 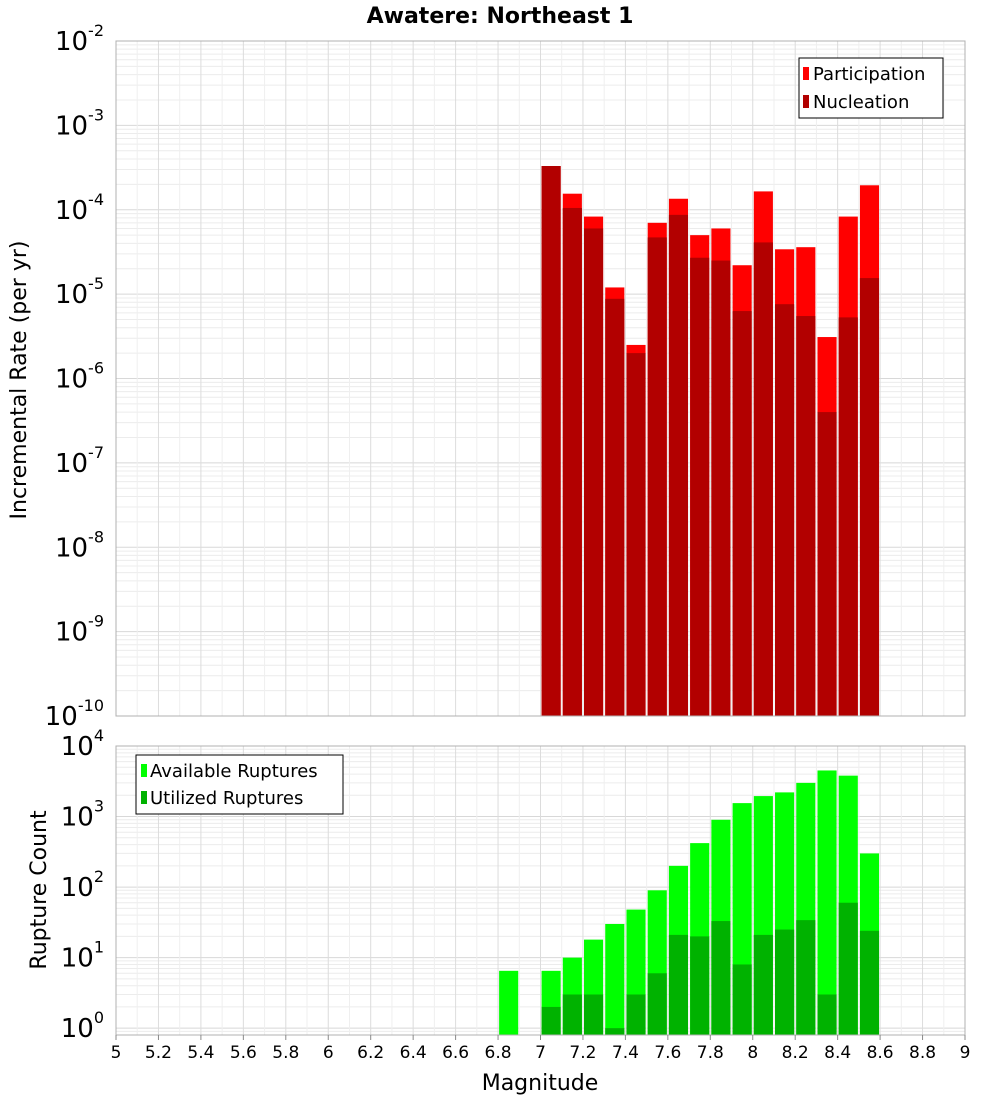 I want to click on count-legend: Available Ruptures Utilized Ruptures, so click(x=239, y=784).